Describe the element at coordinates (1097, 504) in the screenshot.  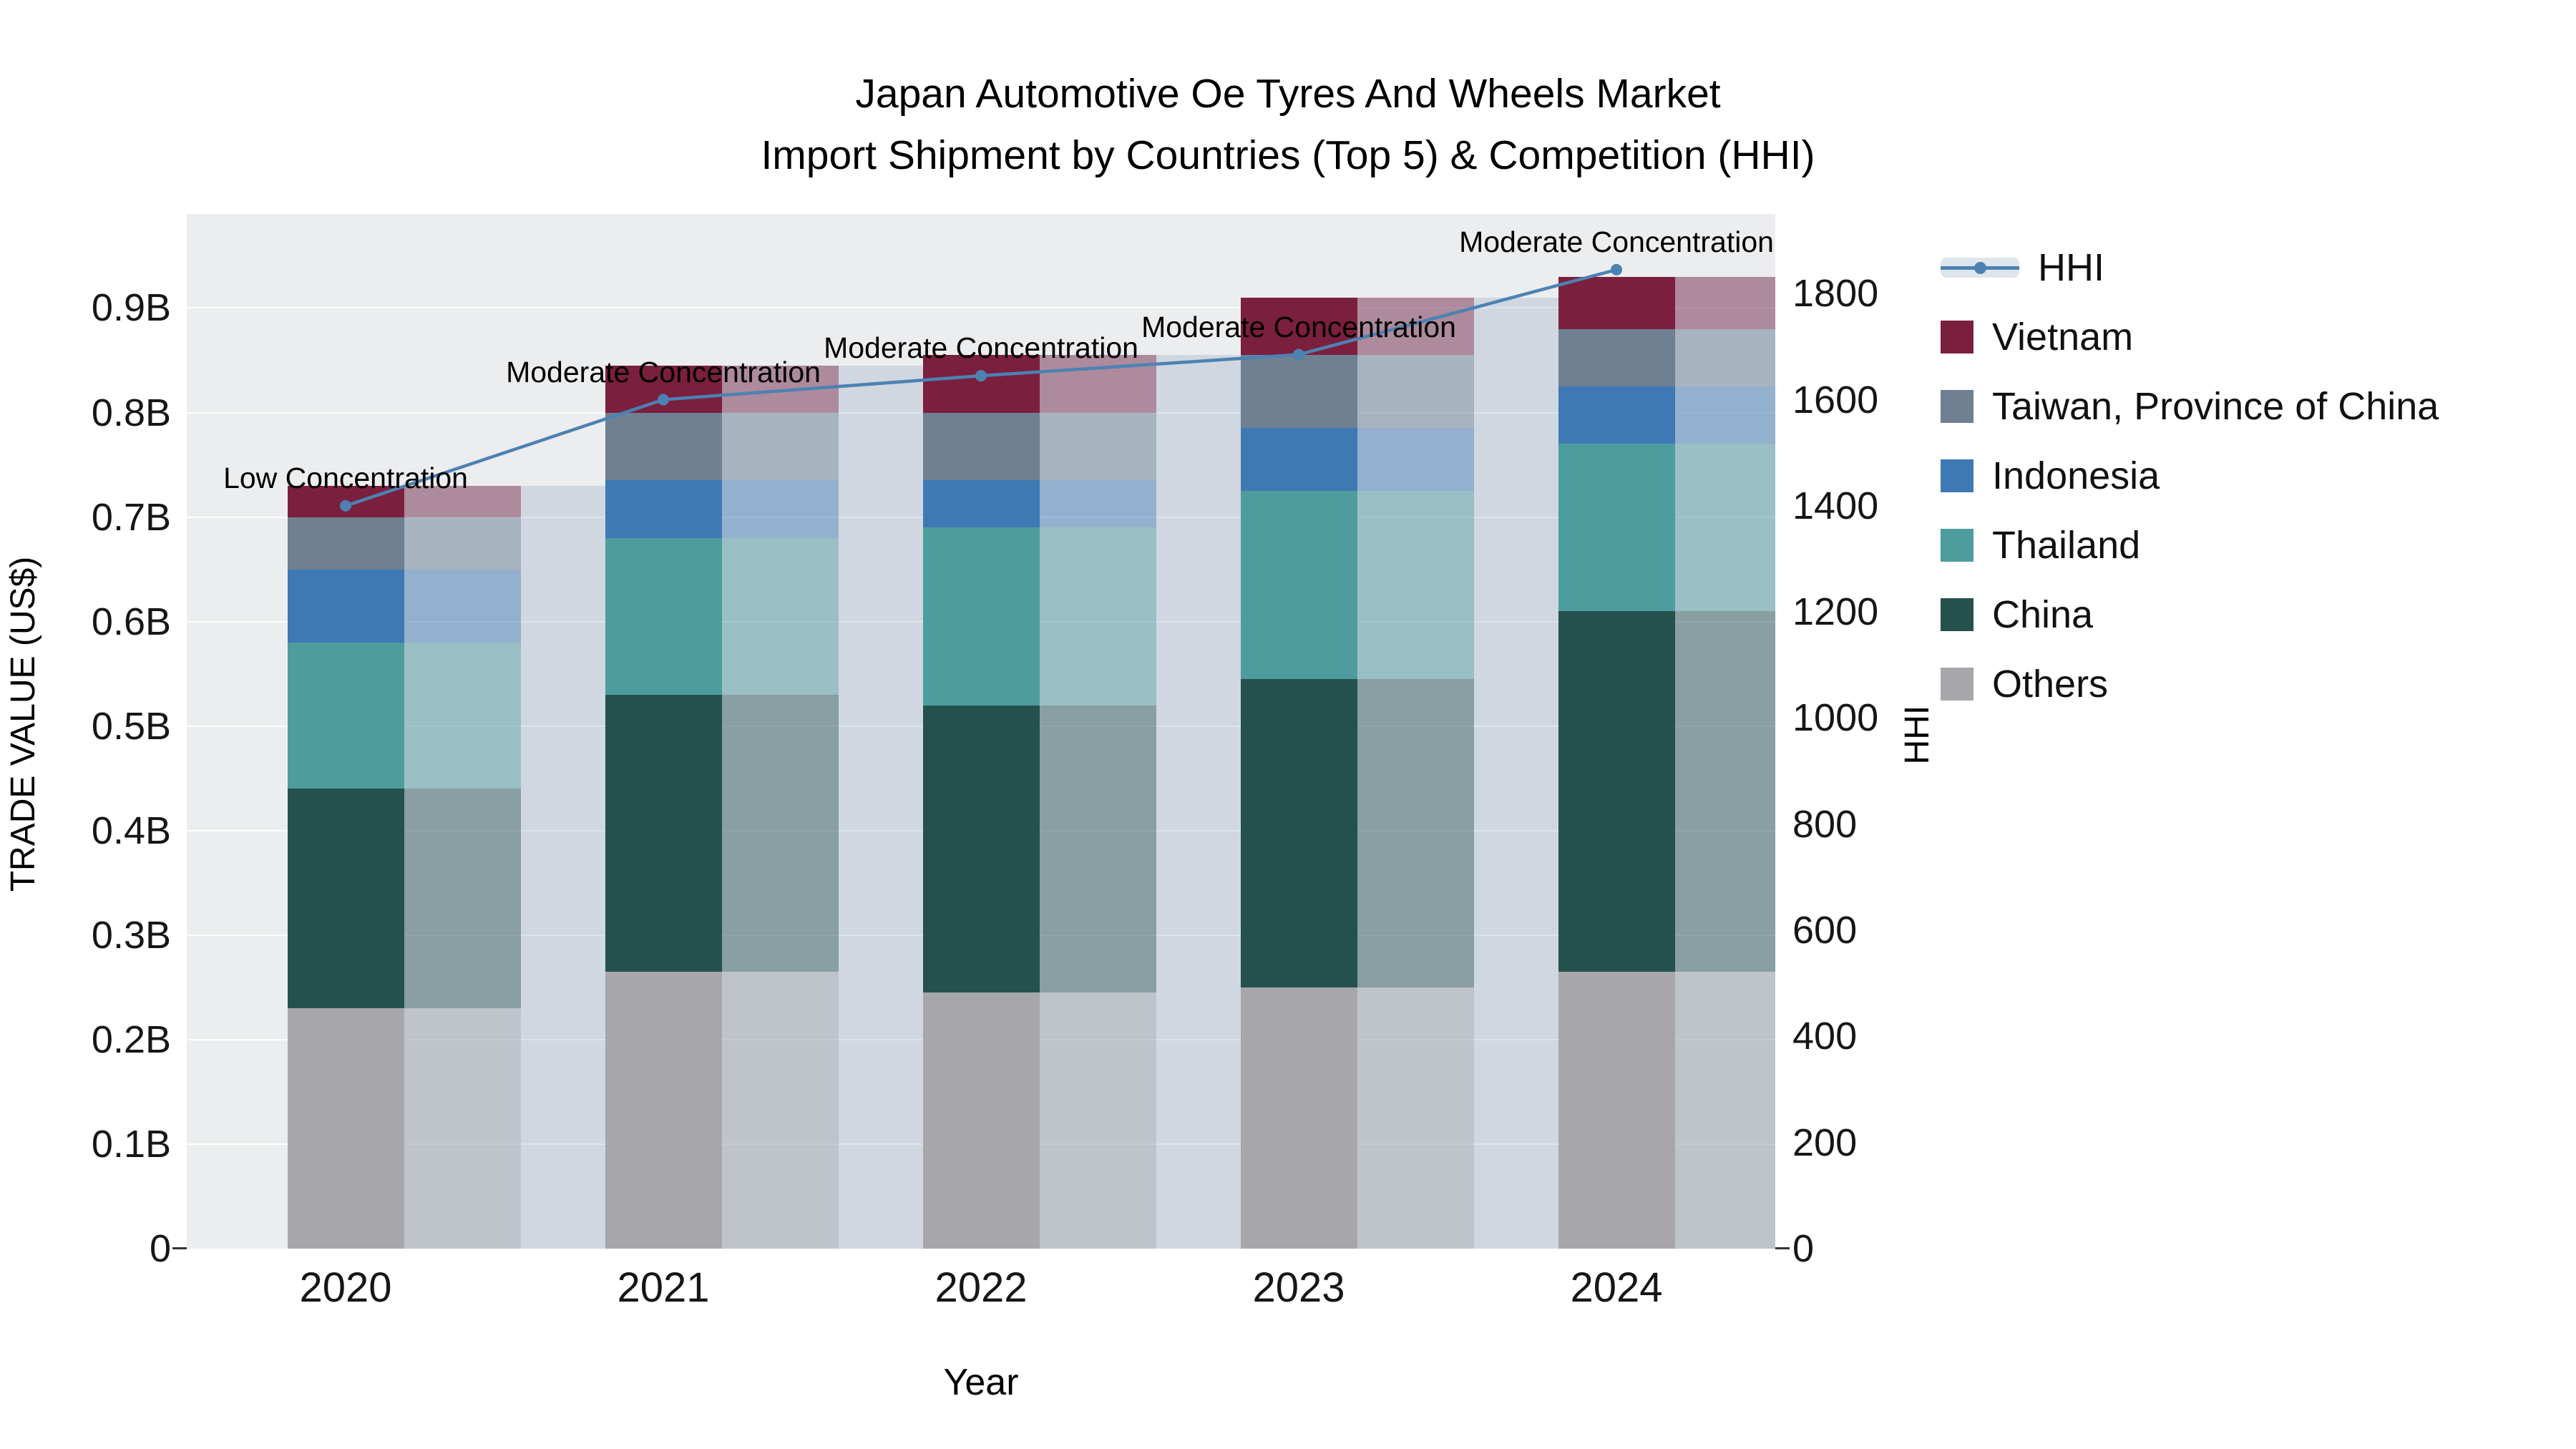
I see `bar-ghost-2022-indonesia` at that location.